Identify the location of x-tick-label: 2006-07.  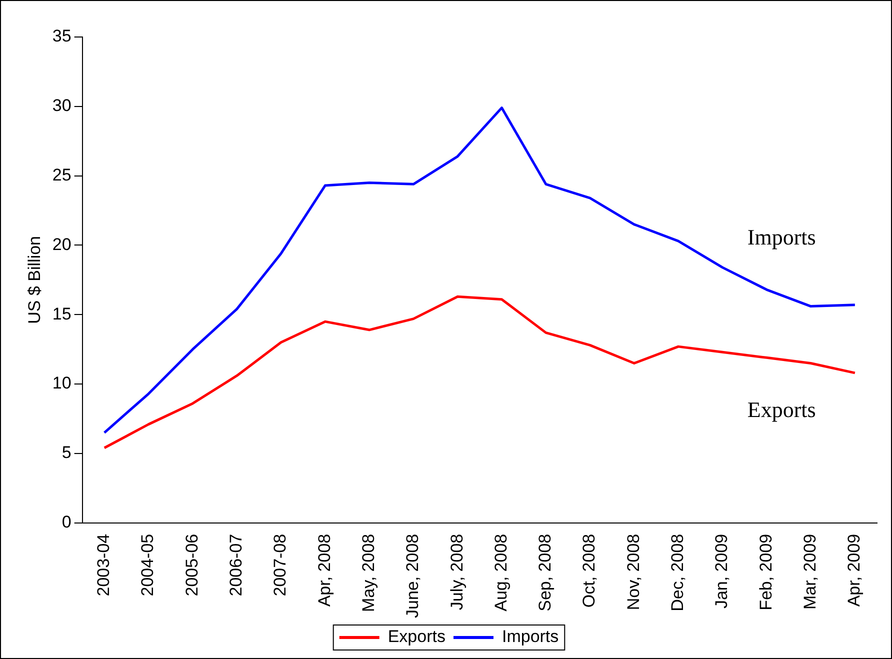
(236, 565).